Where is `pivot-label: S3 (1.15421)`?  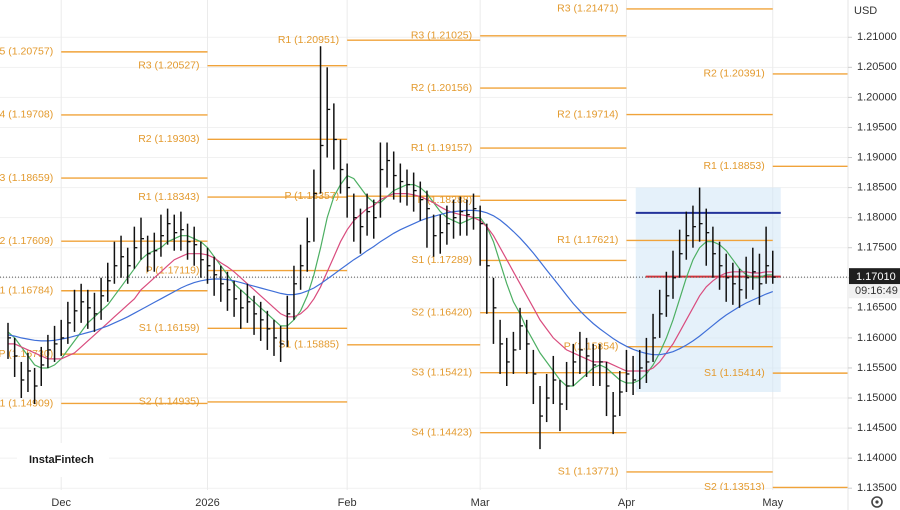
pivot-label: S3 (1.15421) is located at coordinates (441, 372).